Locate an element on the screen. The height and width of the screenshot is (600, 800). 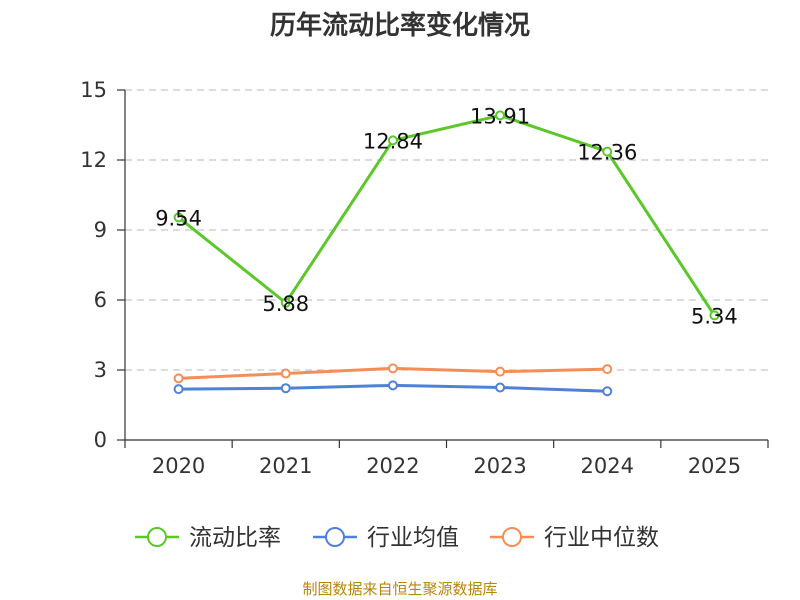
data-label: 12.36 is located at coordinates (607, 153).